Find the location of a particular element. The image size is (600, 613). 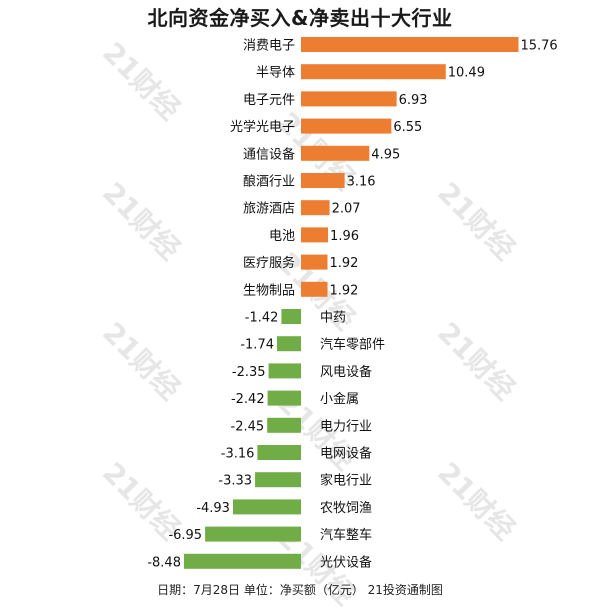

value-label: -6.95 is located at coordinates (185, 535).